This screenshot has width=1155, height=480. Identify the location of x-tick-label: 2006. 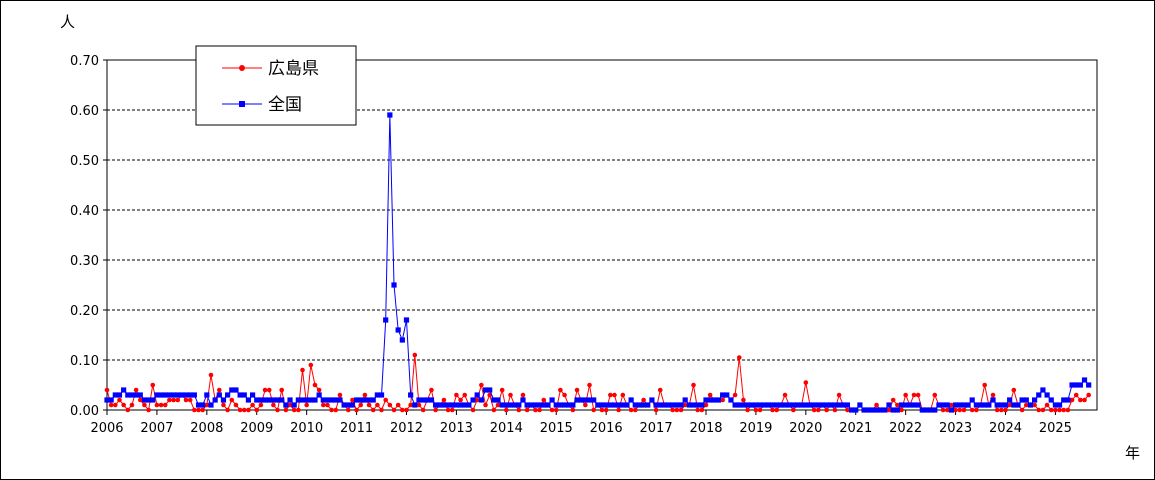
(106, 428).